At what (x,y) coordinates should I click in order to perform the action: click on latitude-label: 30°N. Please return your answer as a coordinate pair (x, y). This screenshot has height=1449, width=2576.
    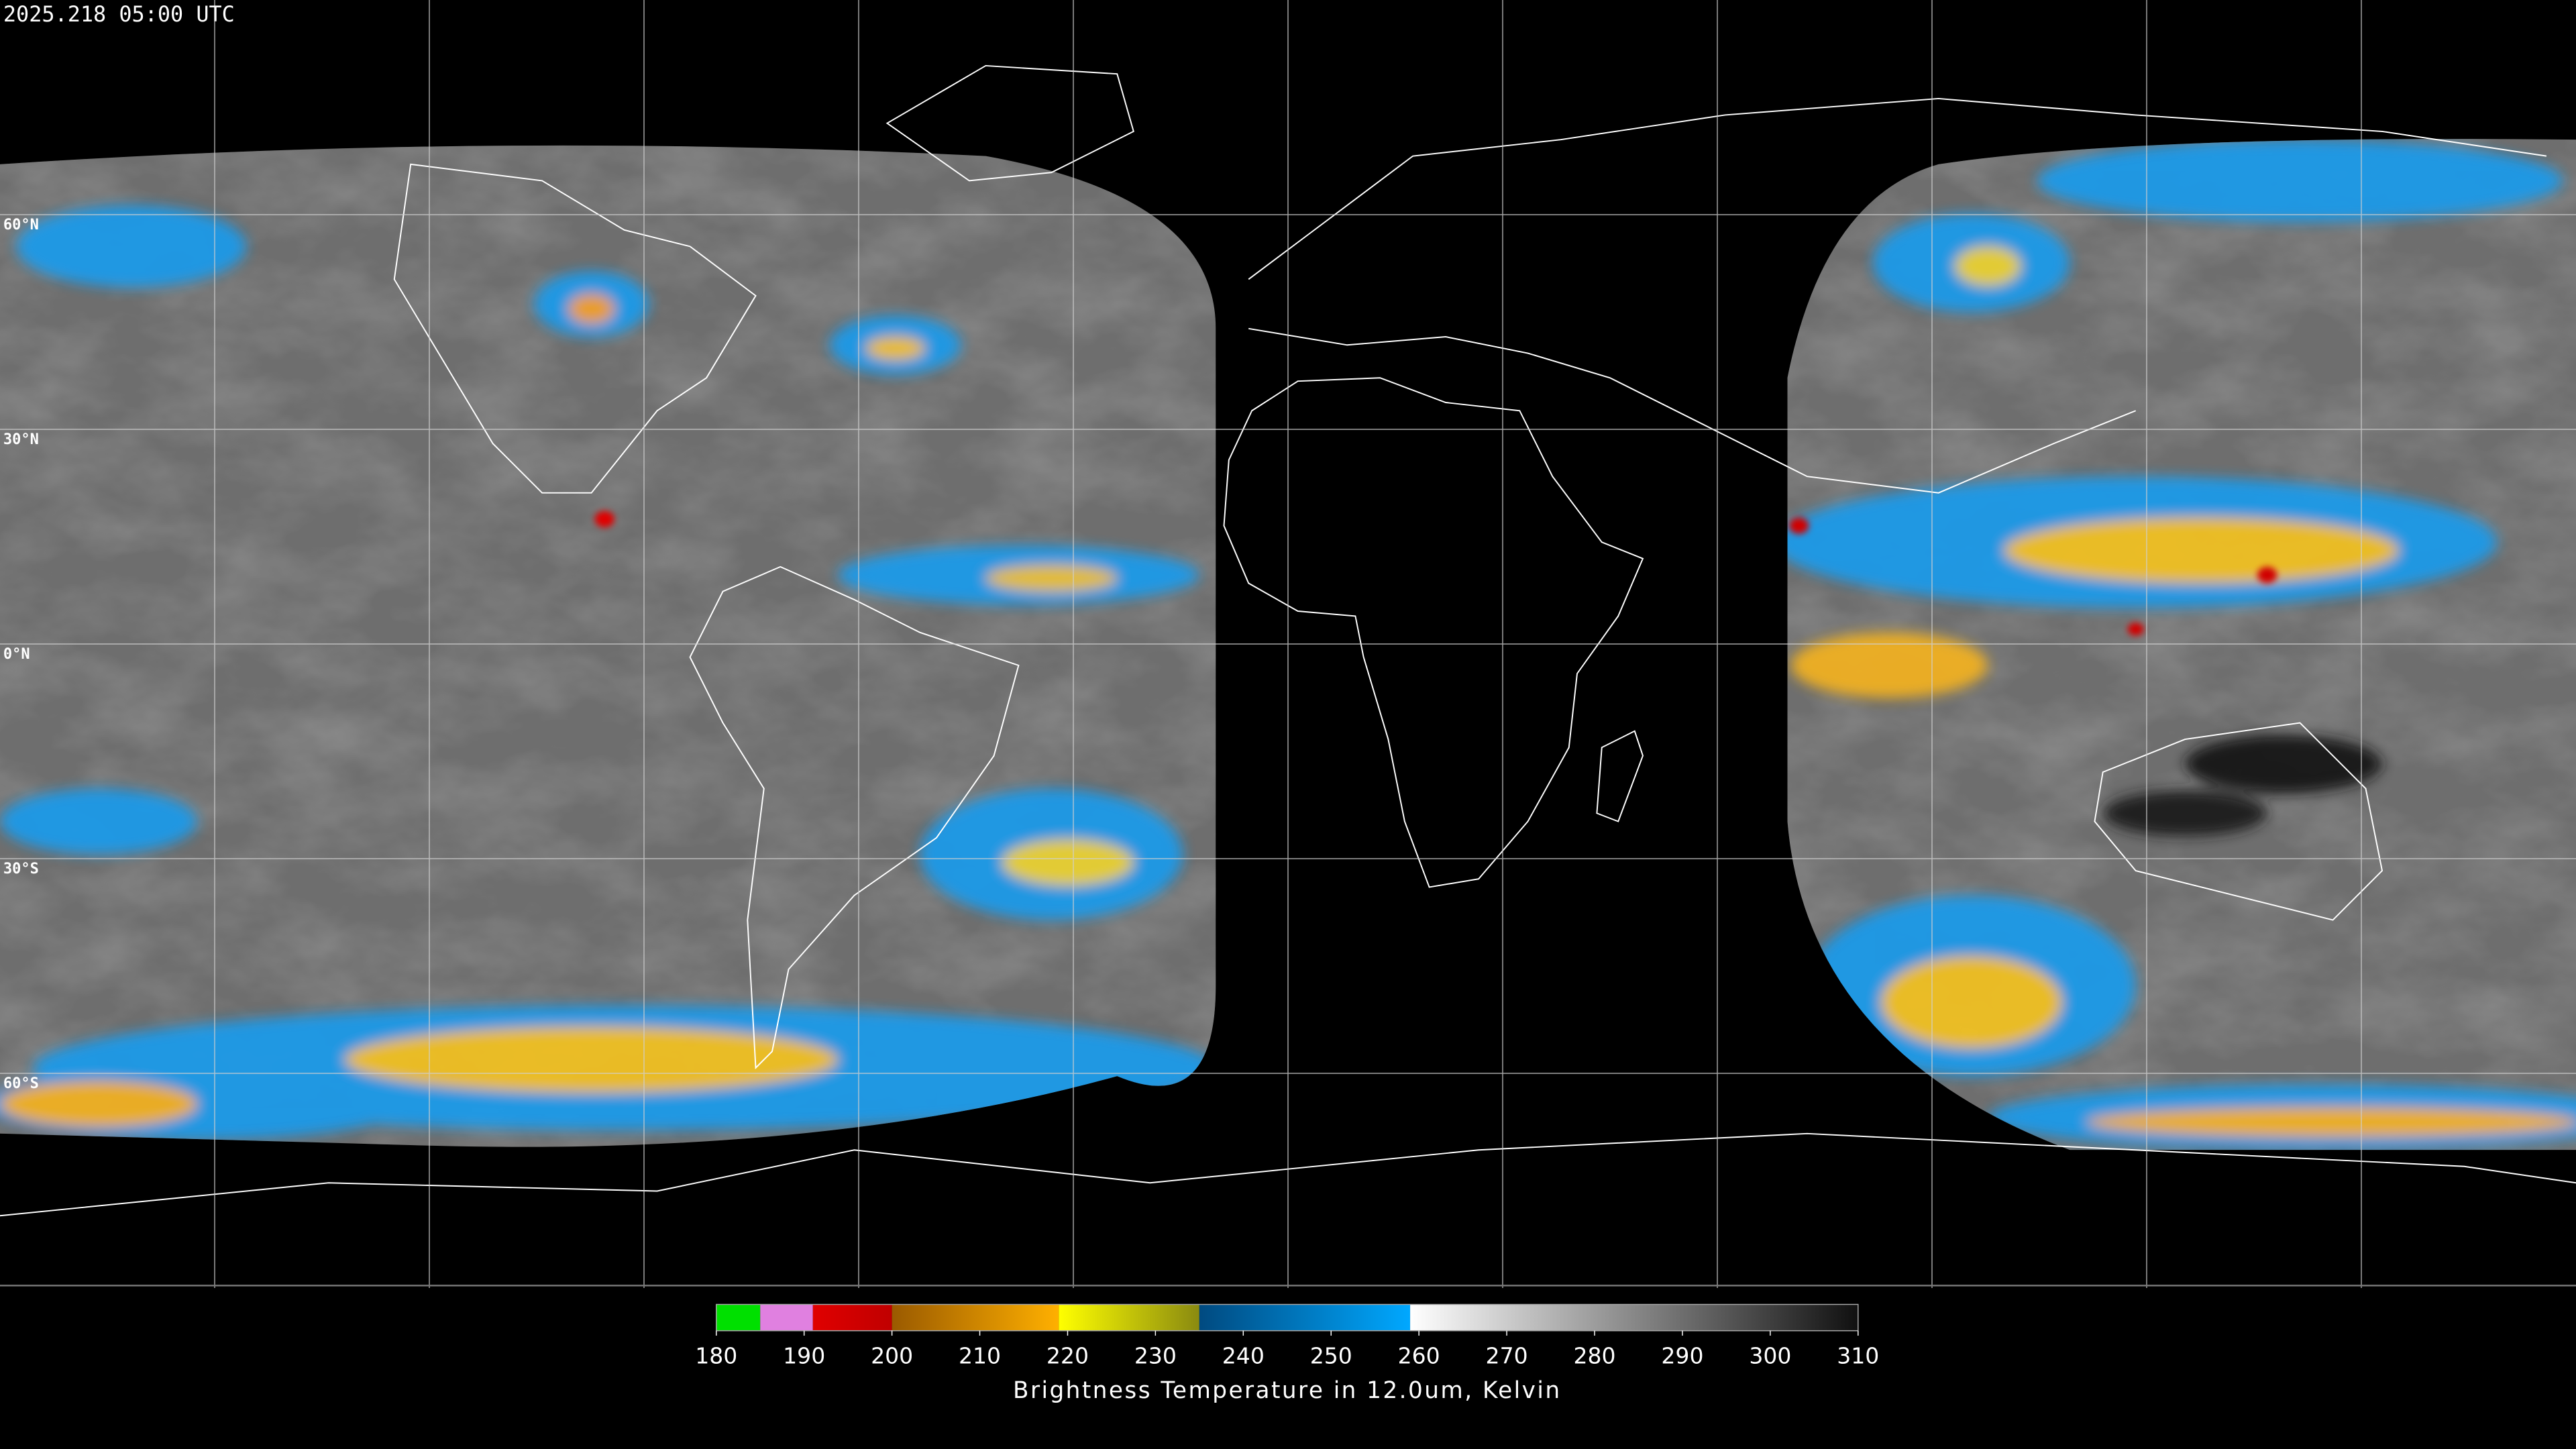
    Looking at the image, I should click on (21, 439).